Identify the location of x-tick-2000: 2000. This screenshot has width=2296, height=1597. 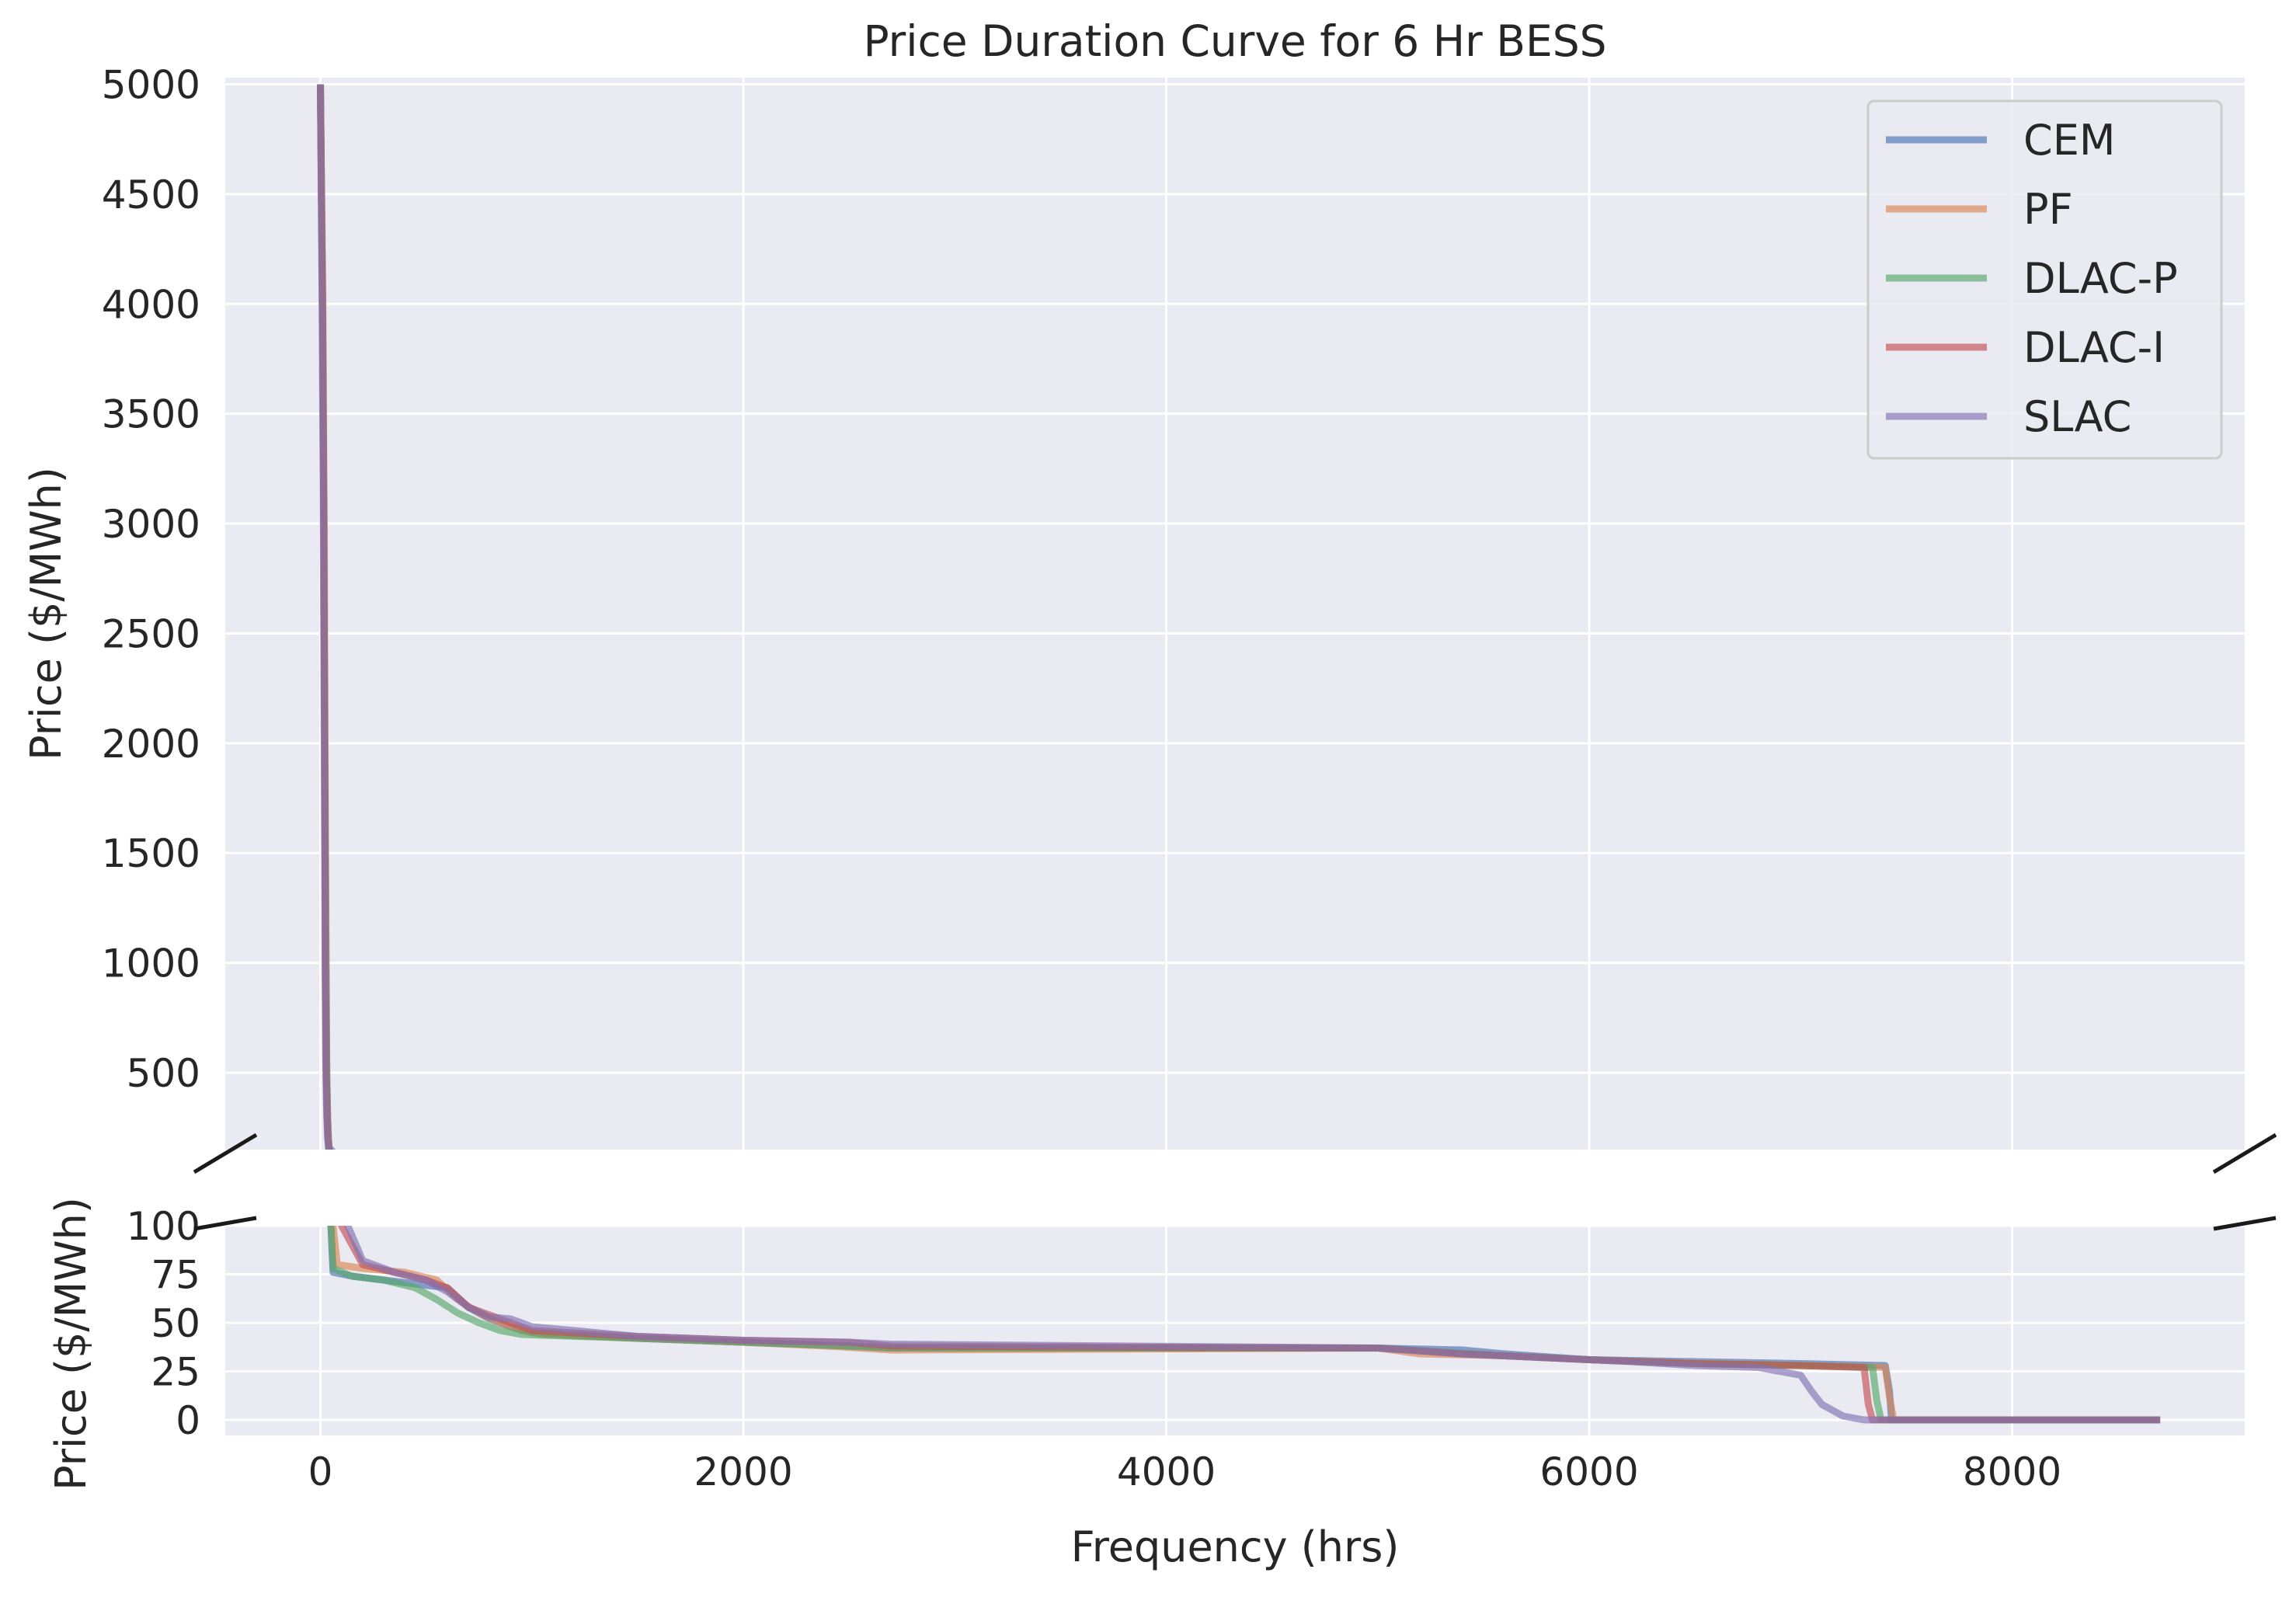
(743, 1471).